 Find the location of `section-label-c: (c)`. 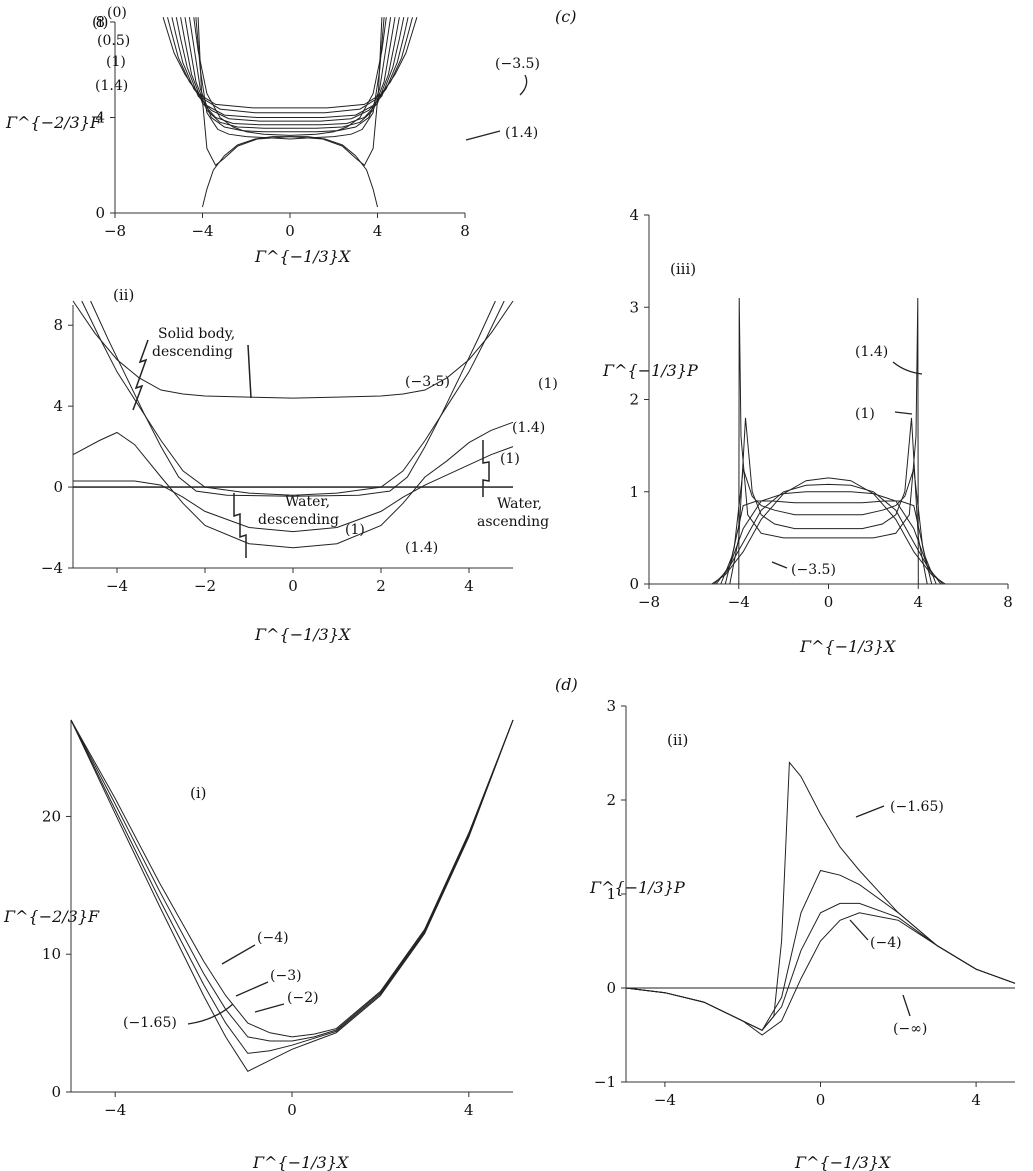

section-label-c: (c) is located at coordinates (565, 16).